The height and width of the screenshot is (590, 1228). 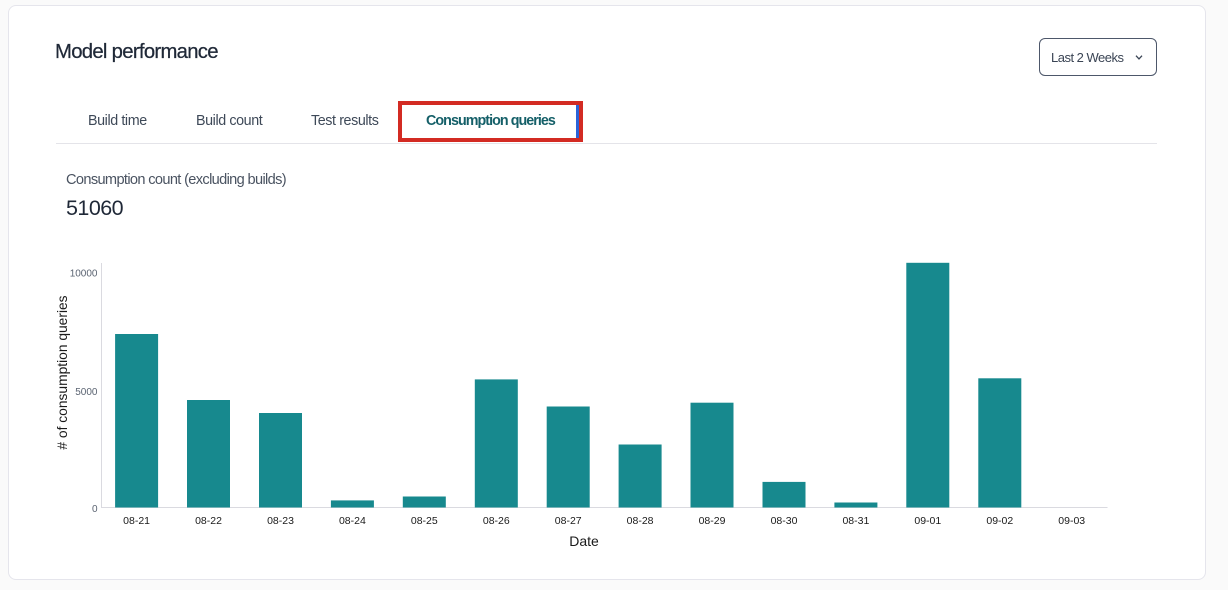 I want to click on svg-text: 09-02, so click(x=999, y=521).